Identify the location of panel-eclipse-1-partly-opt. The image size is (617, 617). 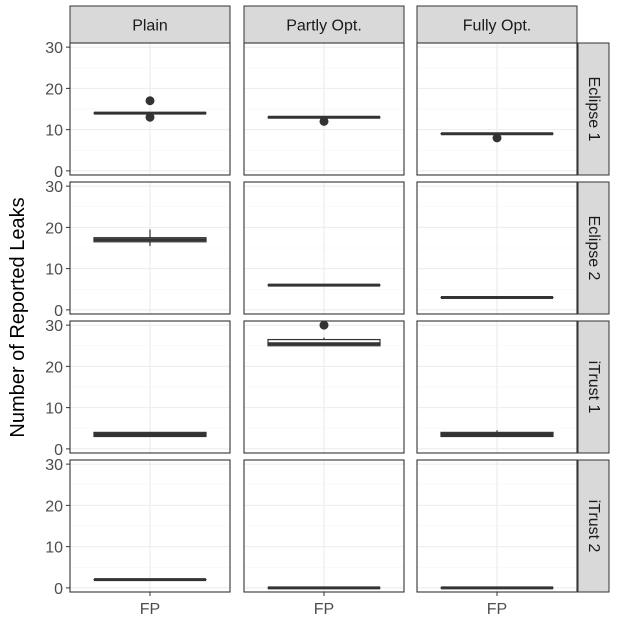
(324, 109).